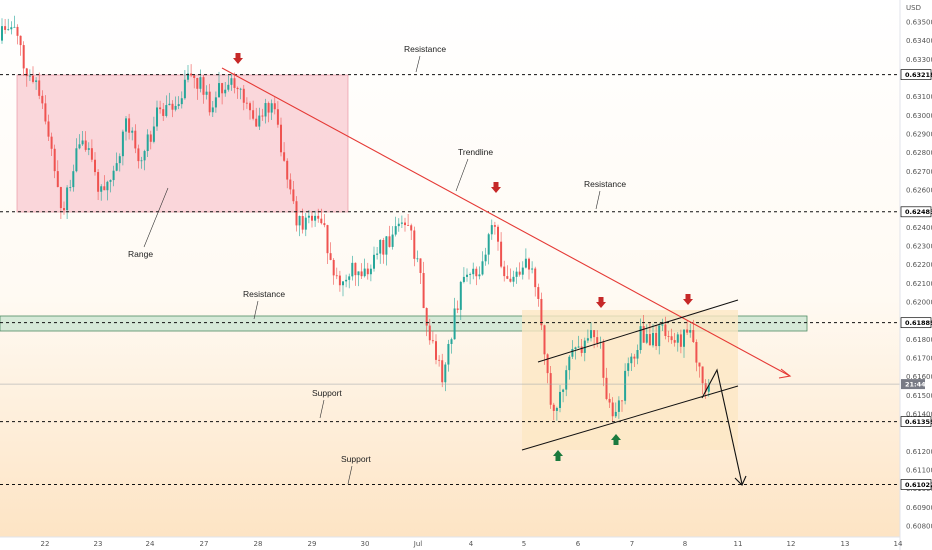 The width and height of the screenshot is (932, 550). What do you see at coordinates (632, 544) in the screenshot?
I see `x-tick-label: 7` at bounding box center [632, 544].